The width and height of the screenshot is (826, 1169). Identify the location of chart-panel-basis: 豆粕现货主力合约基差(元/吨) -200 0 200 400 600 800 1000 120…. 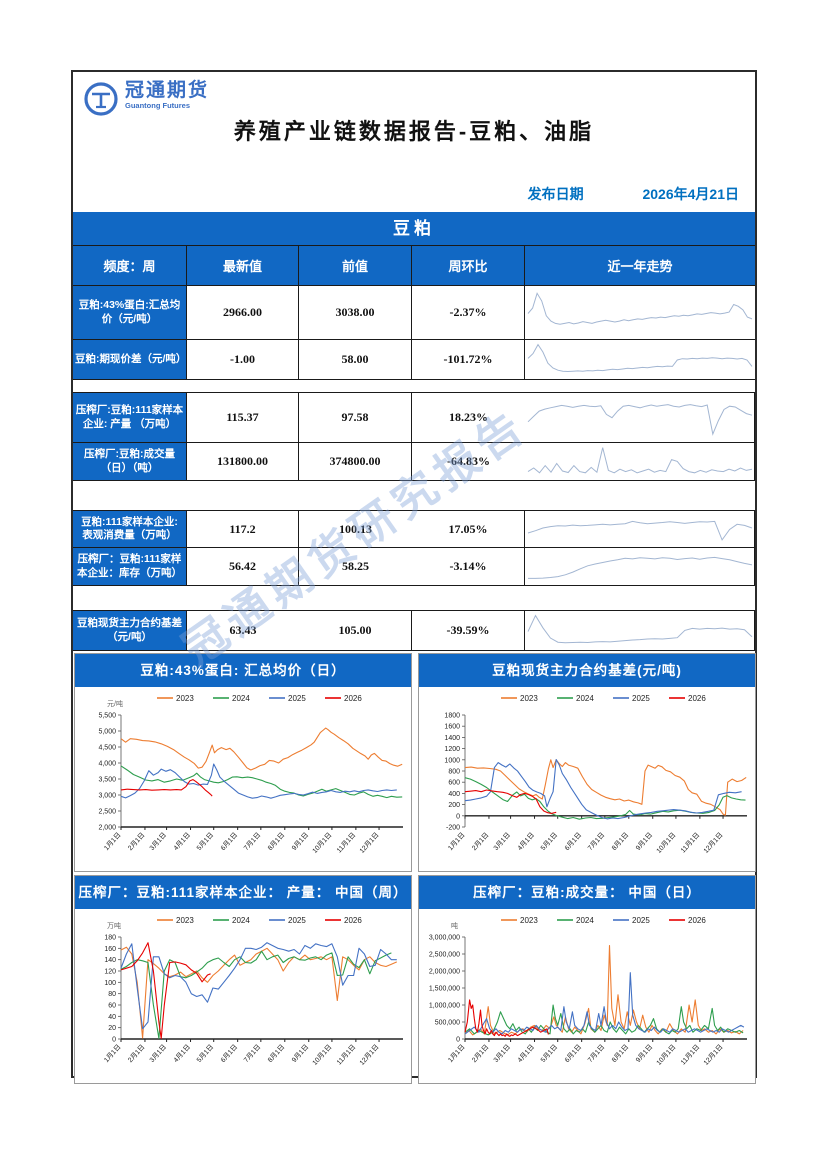
(587, 762).